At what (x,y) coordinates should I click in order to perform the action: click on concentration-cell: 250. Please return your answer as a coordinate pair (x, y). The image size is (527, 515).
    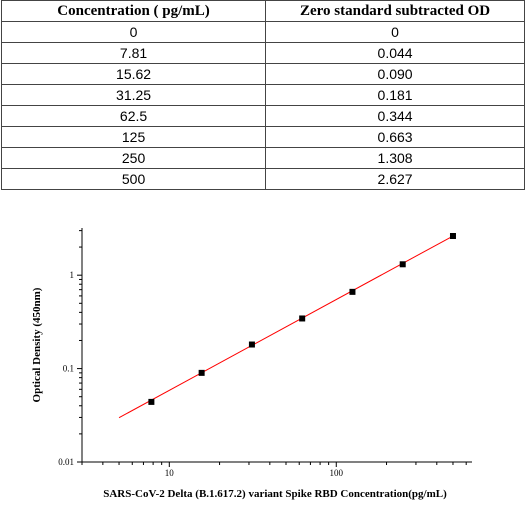
    Looking at the image, I should click on (133, 158).